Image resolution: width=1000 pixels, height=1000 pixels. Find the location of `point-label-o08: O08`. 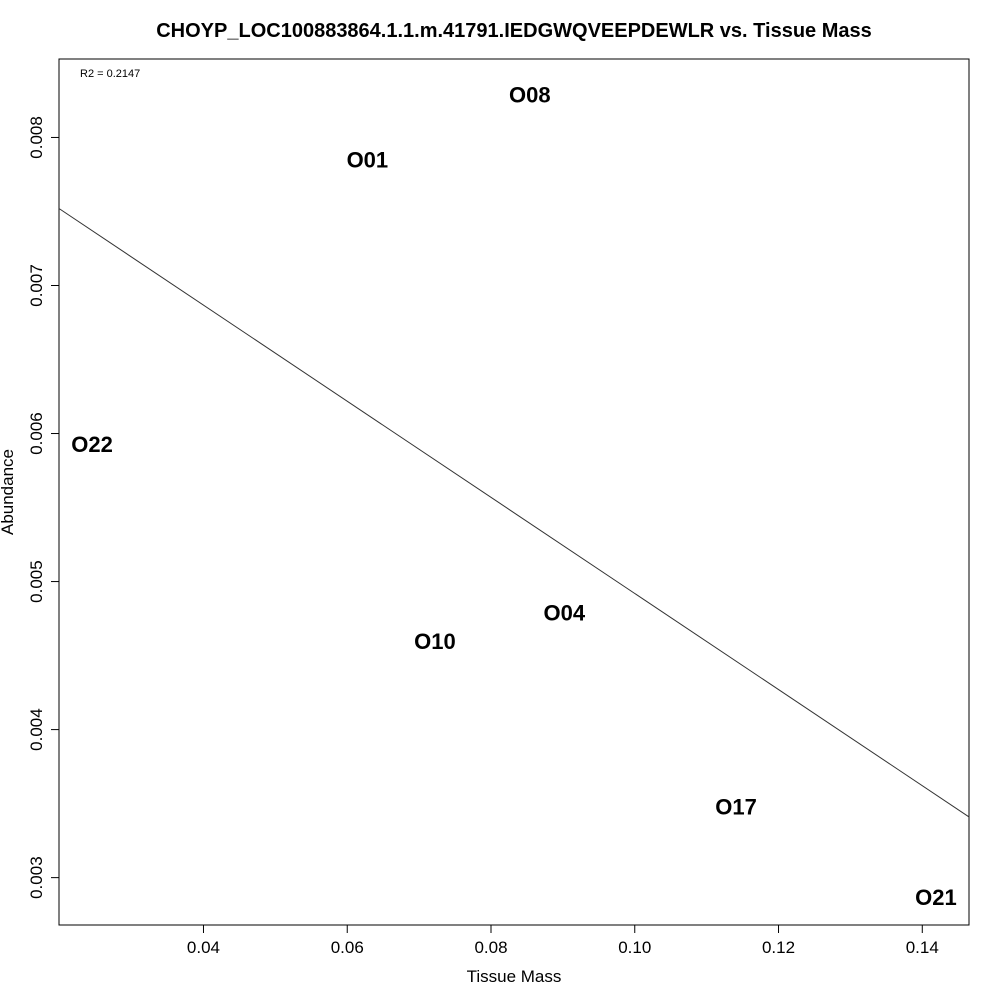

point-label-o08: O08 is located at coordinates (530, 95).